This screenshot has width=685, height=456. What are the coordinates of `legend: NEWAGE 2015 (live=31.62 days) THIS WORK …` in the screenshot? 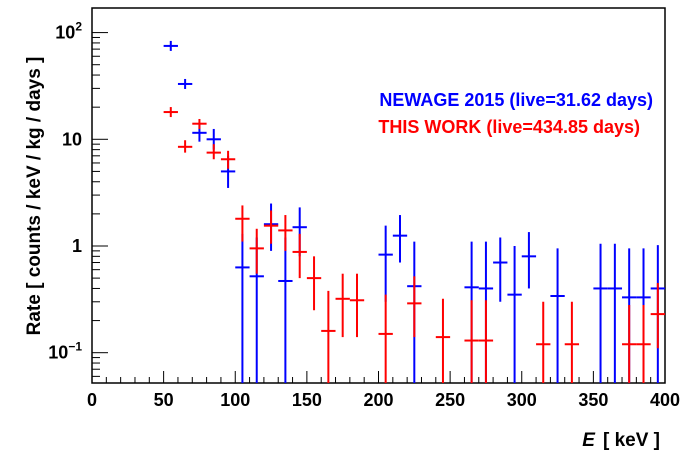 It's located at (515, 113).